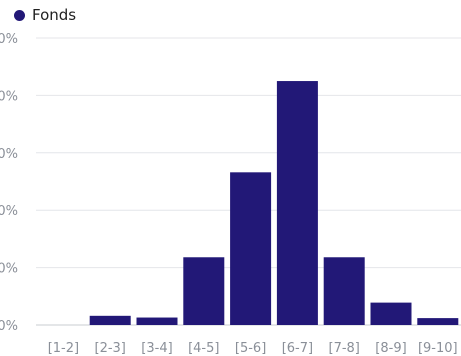 The height and width of the screenshot is (356, 461). I want to click on x-tick-label: [2-3], so click(110, 348).